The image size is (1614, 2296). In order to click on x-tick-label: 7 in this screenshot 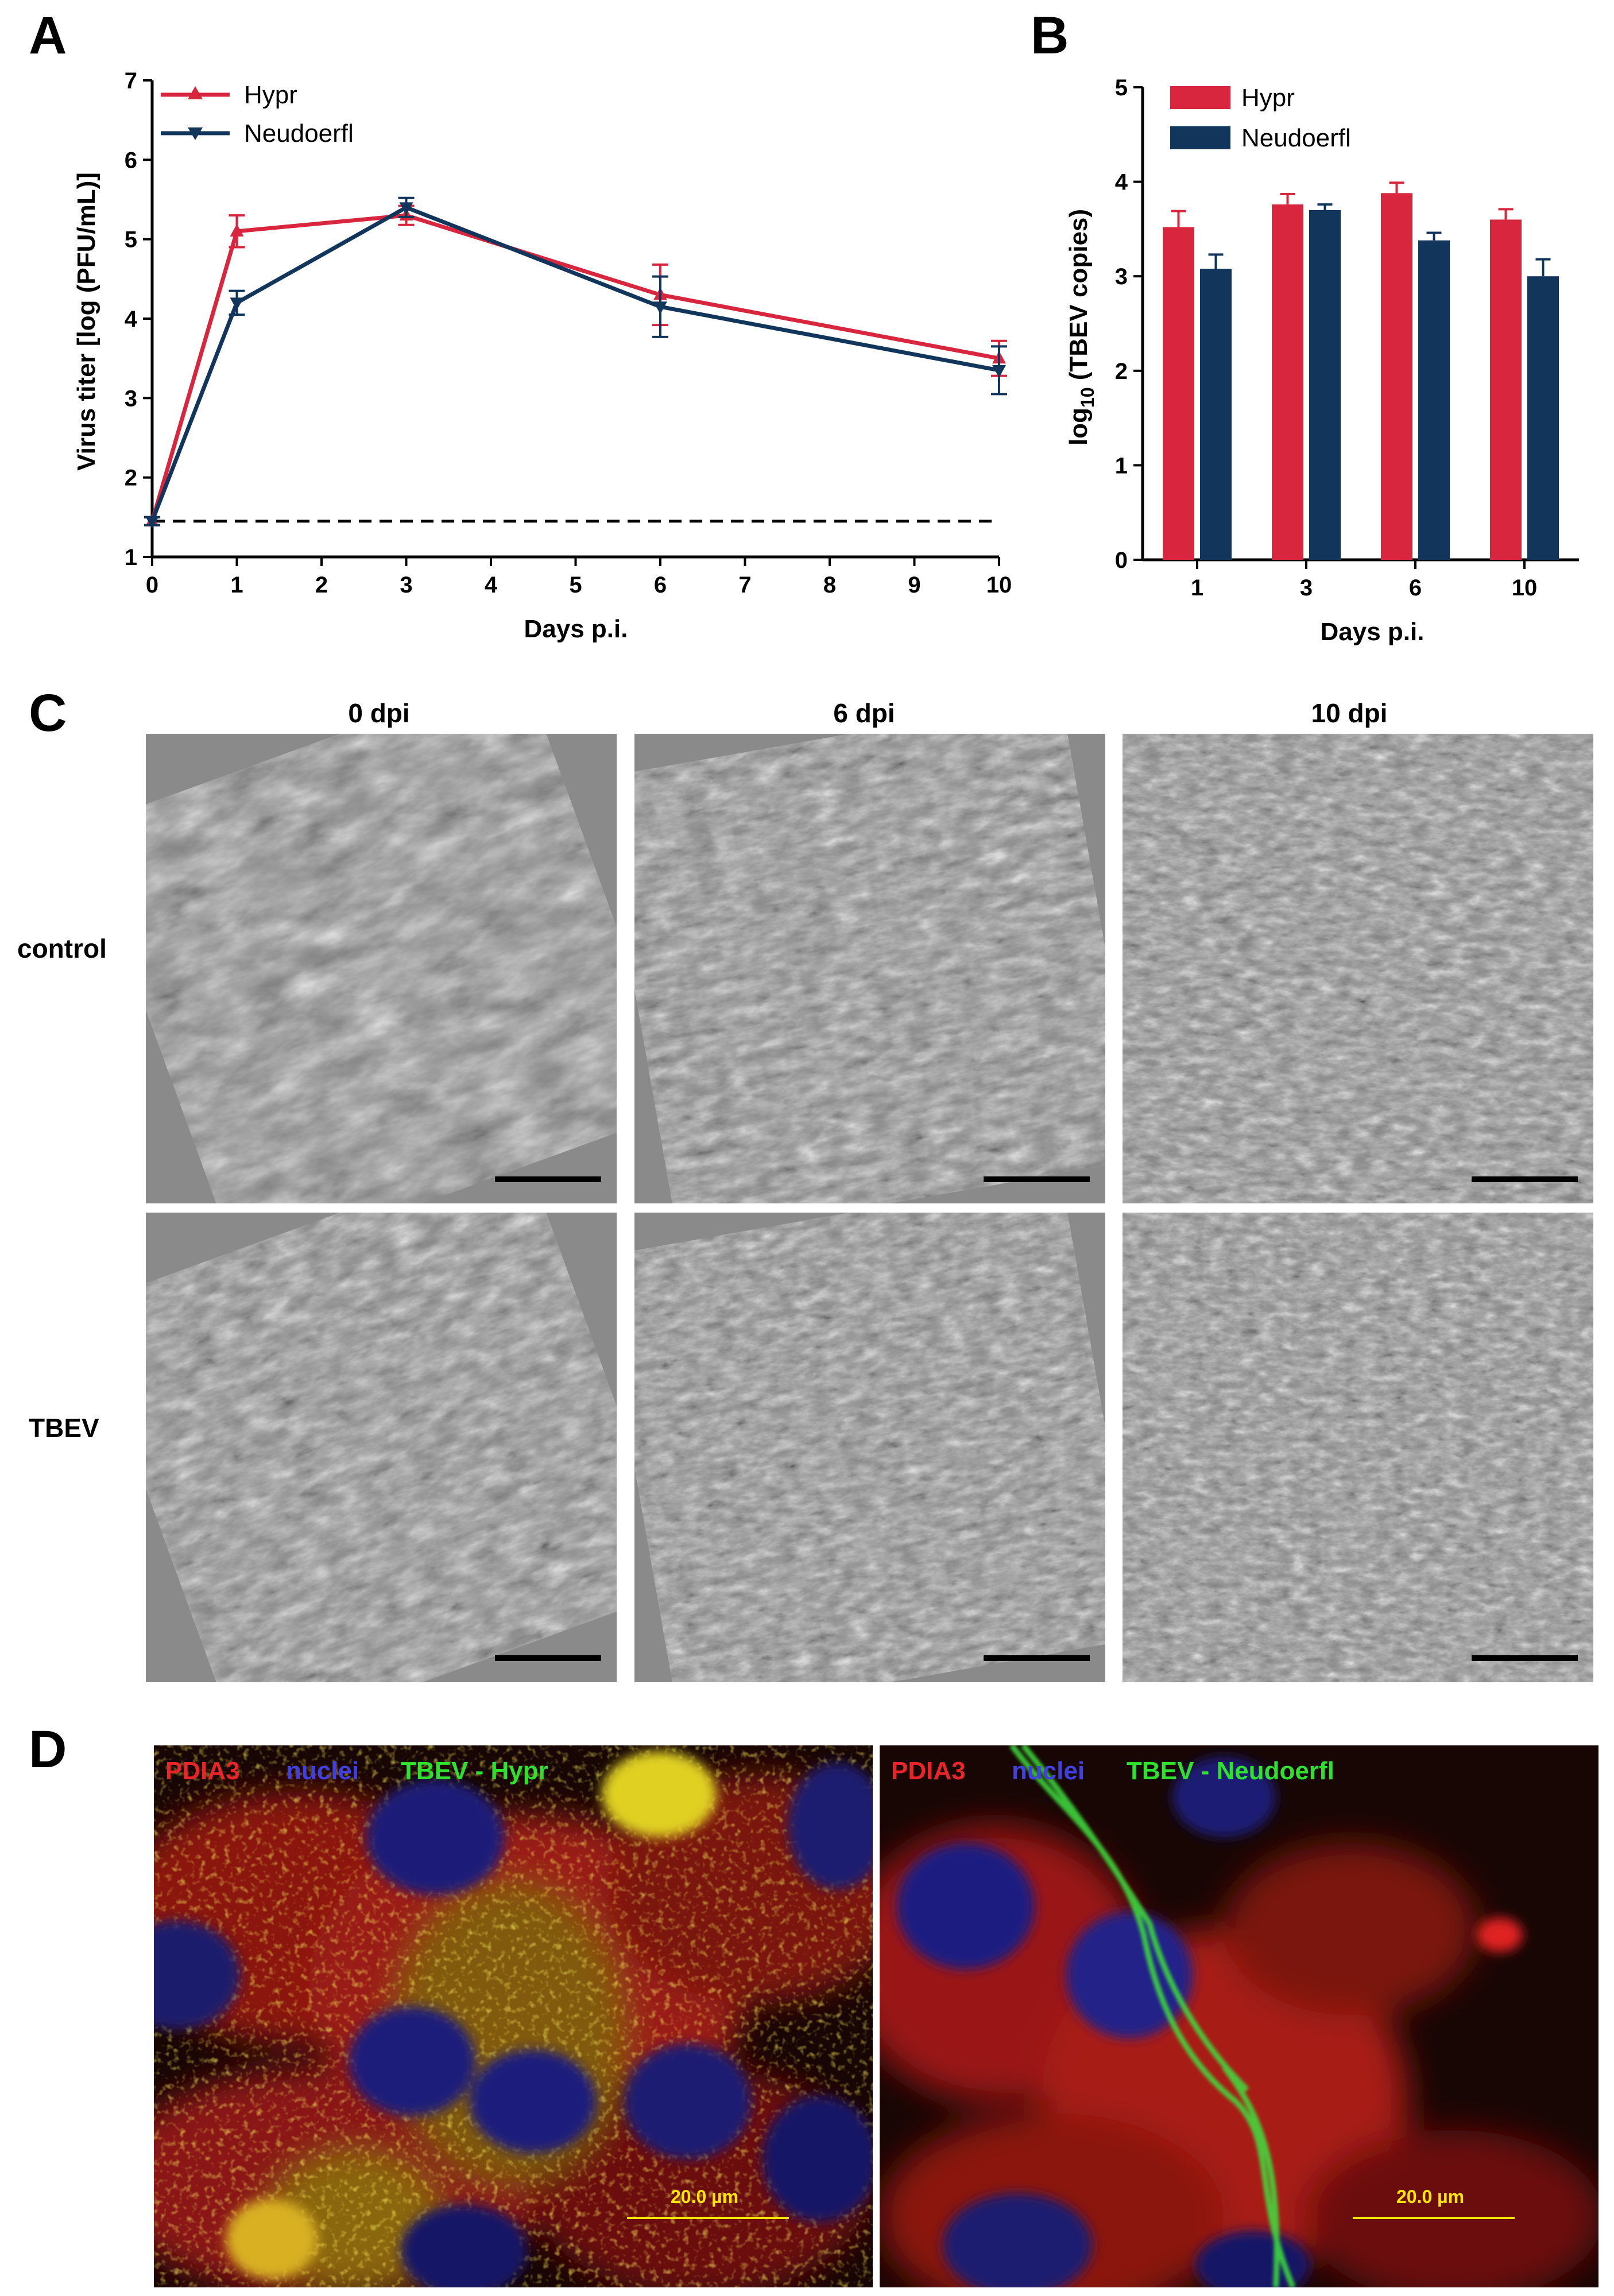, I will do `click(744, 585)`.